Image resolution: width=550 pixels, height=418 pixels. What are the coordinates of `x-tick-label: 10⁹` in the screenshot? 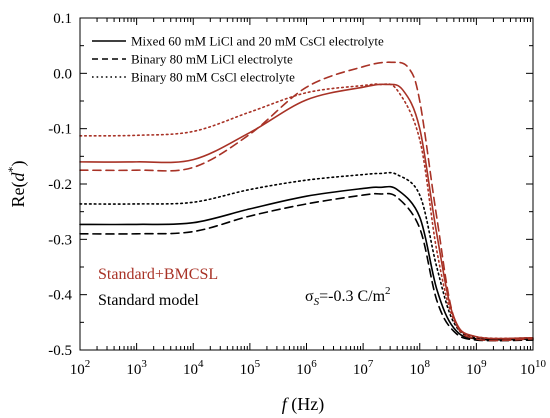 It's located at (476, 368).